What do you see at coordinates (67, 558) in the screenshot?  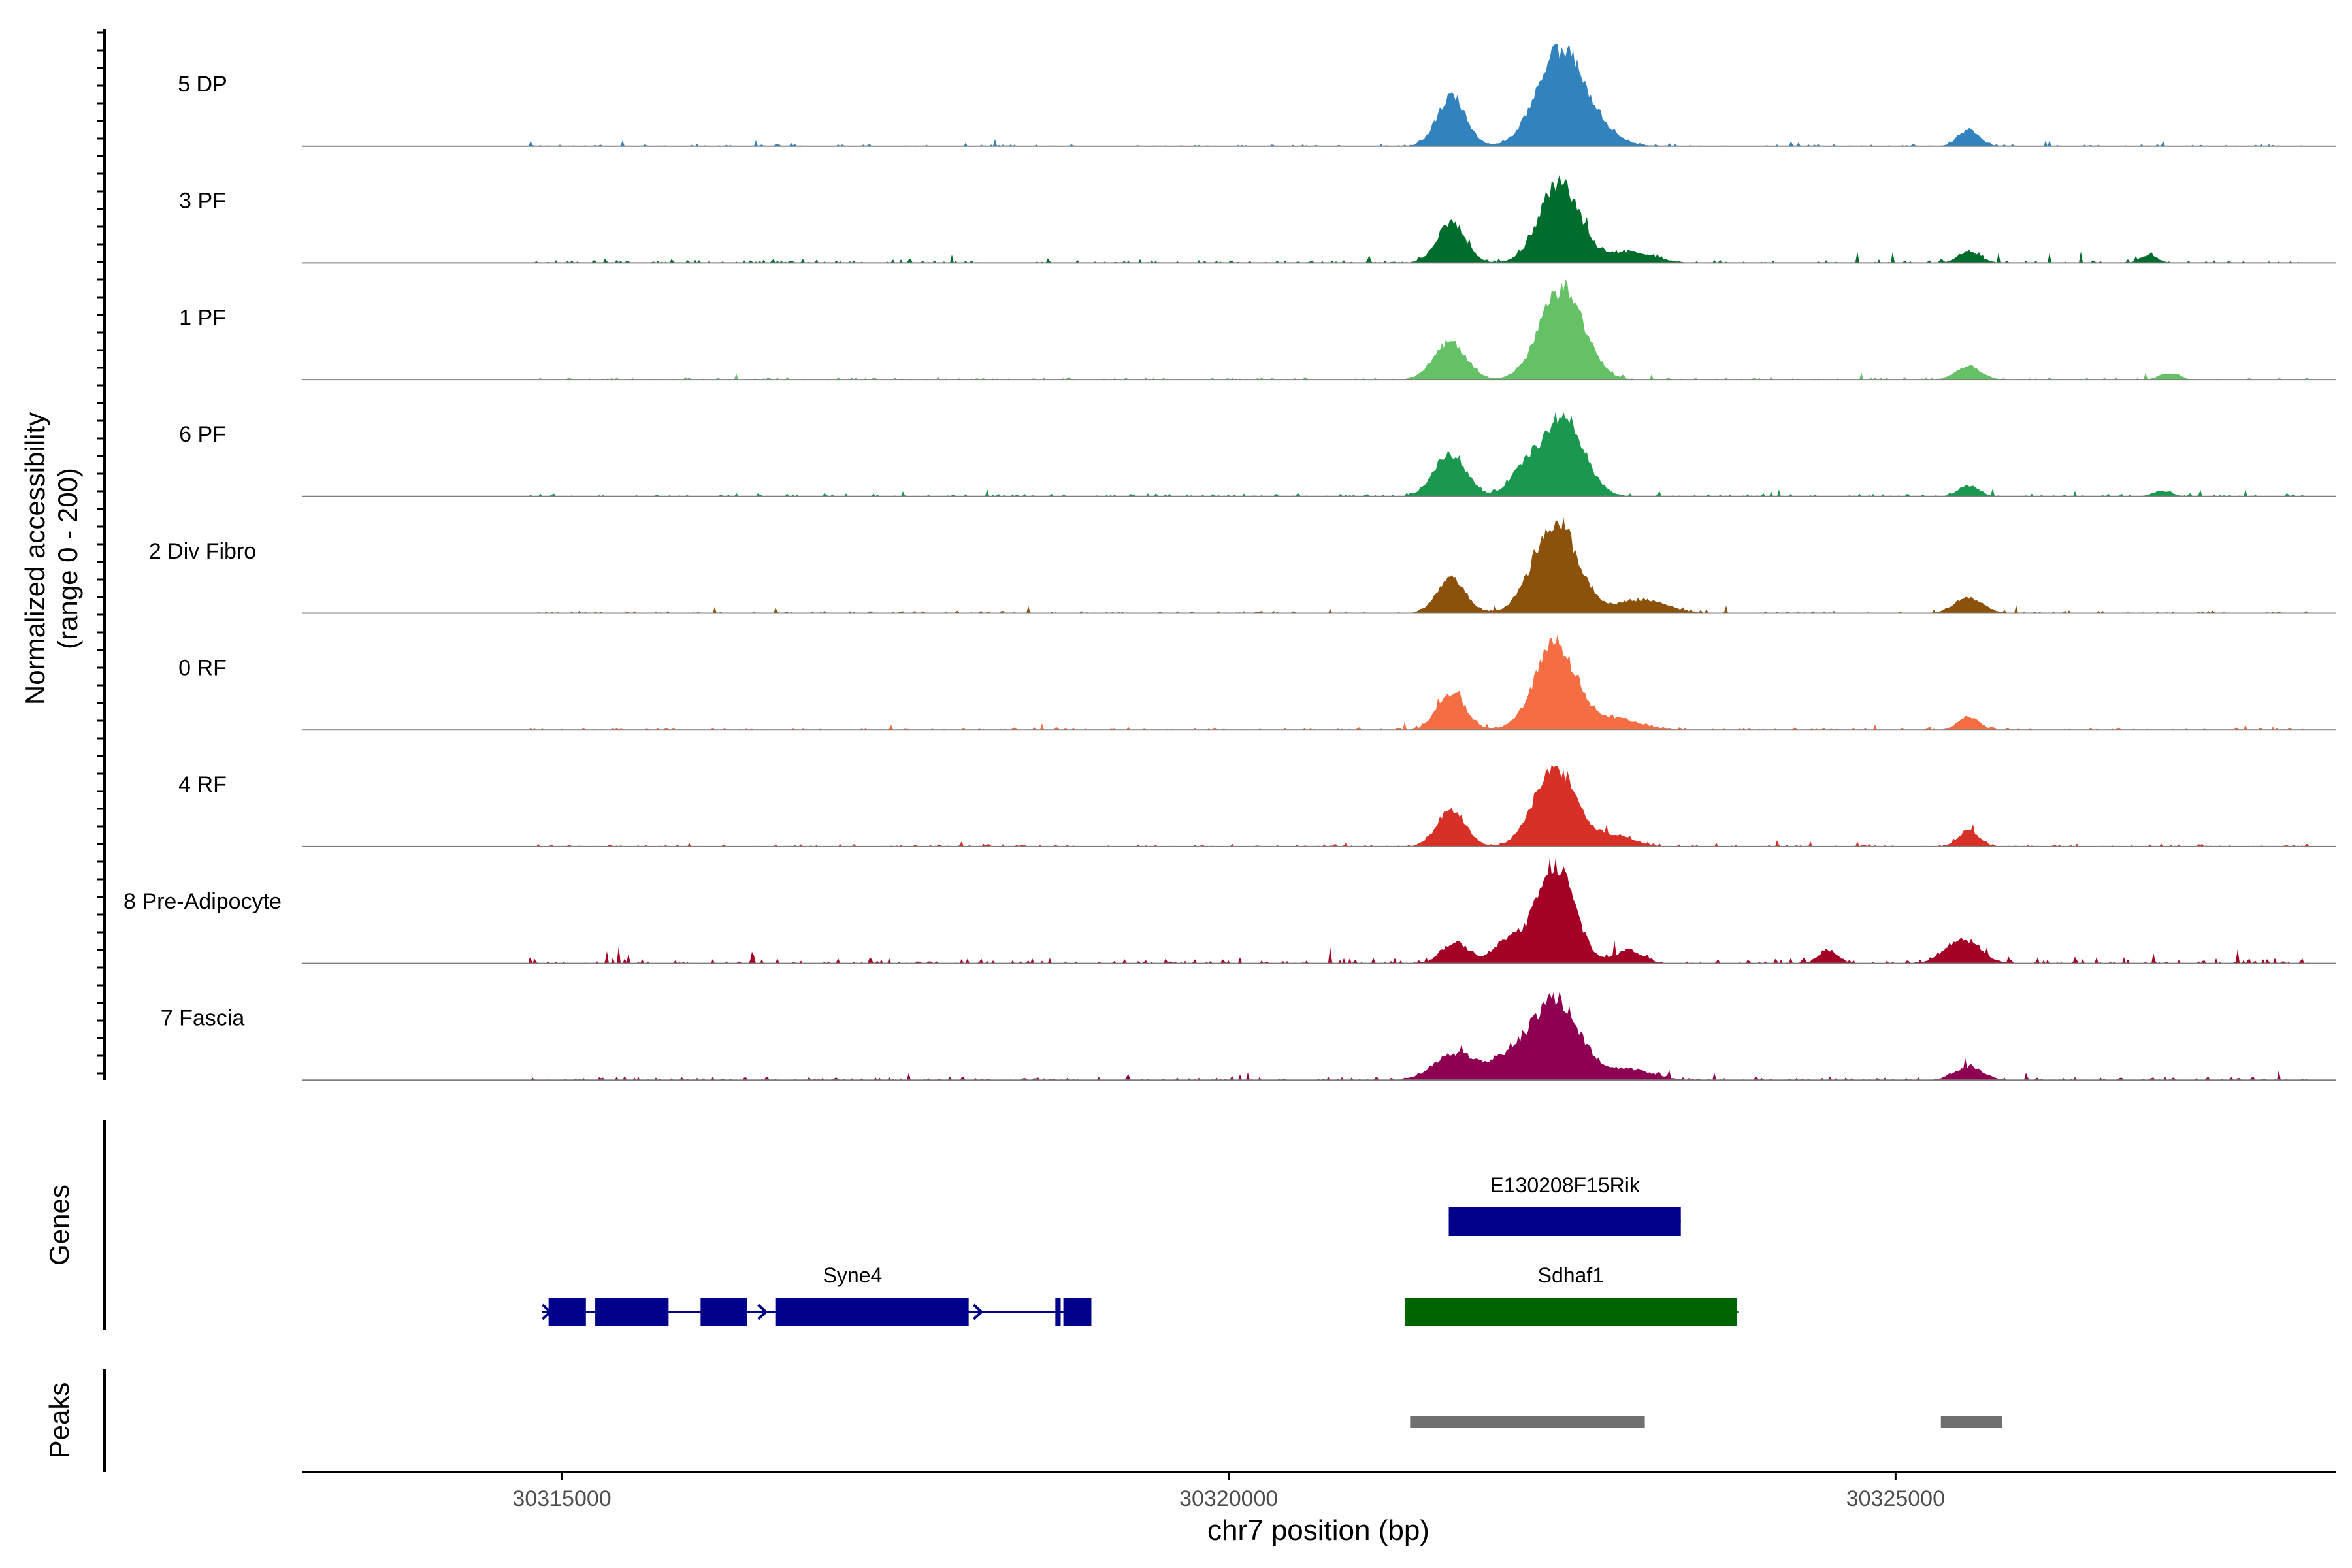 I see `y-axis-title-line2: (range 0 - 200)` at bounding box center [67, 558].